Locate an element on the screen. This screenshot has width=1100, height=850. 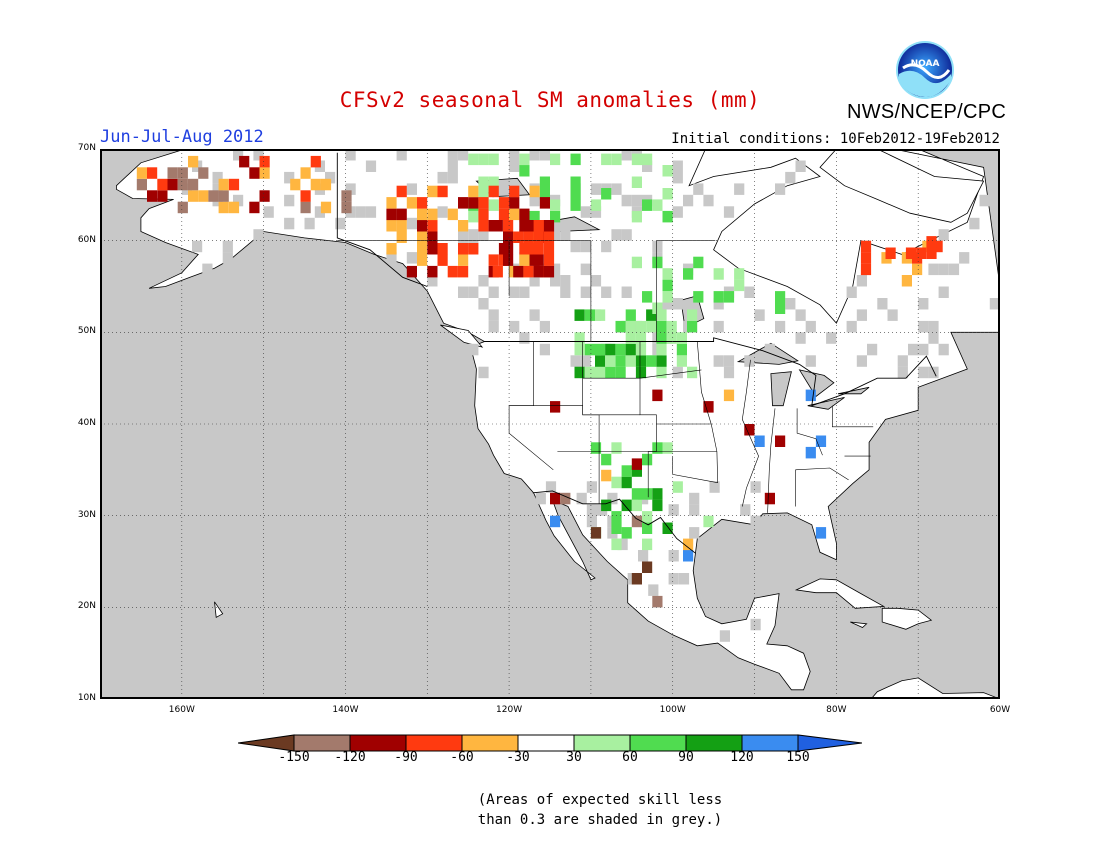
lat-label-70N: 70N is located at coordinates (86, 148).